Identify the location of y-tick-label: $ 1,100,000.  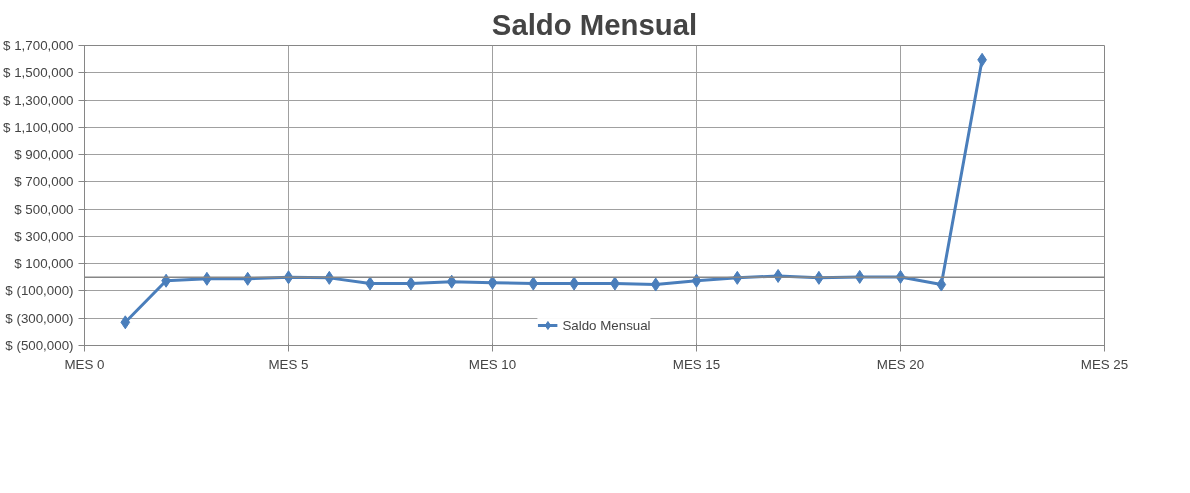
(38, 127).